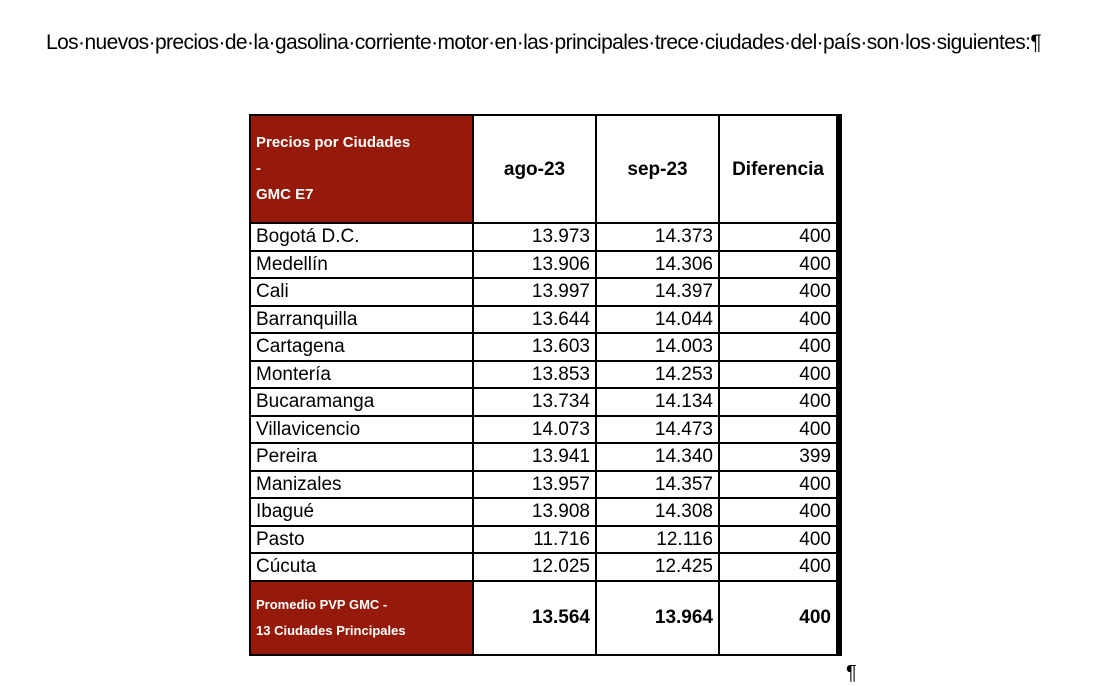 The image size is (1101, 686). What do you see at coordinates (258, 168) in the screenshot?
I see `label-line: -` at bounding box center [258, 168].